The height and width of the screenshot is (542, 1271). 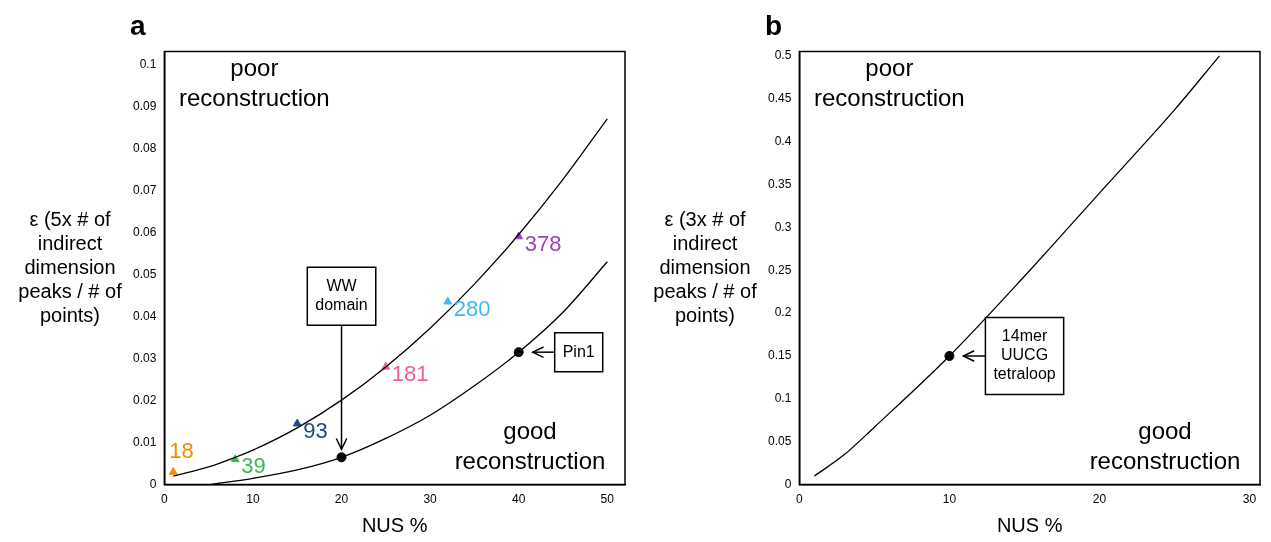 What do you see at coordinates (783, 312) in the screenshot?
I see `y-tick-label: 0.2` at bounding box center [783, 312].